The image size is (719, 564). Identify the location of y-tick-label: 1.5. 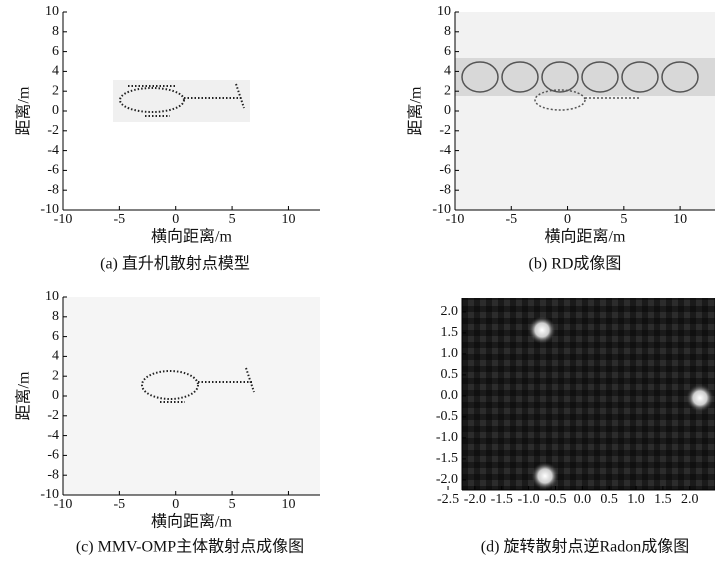
(450, 332).